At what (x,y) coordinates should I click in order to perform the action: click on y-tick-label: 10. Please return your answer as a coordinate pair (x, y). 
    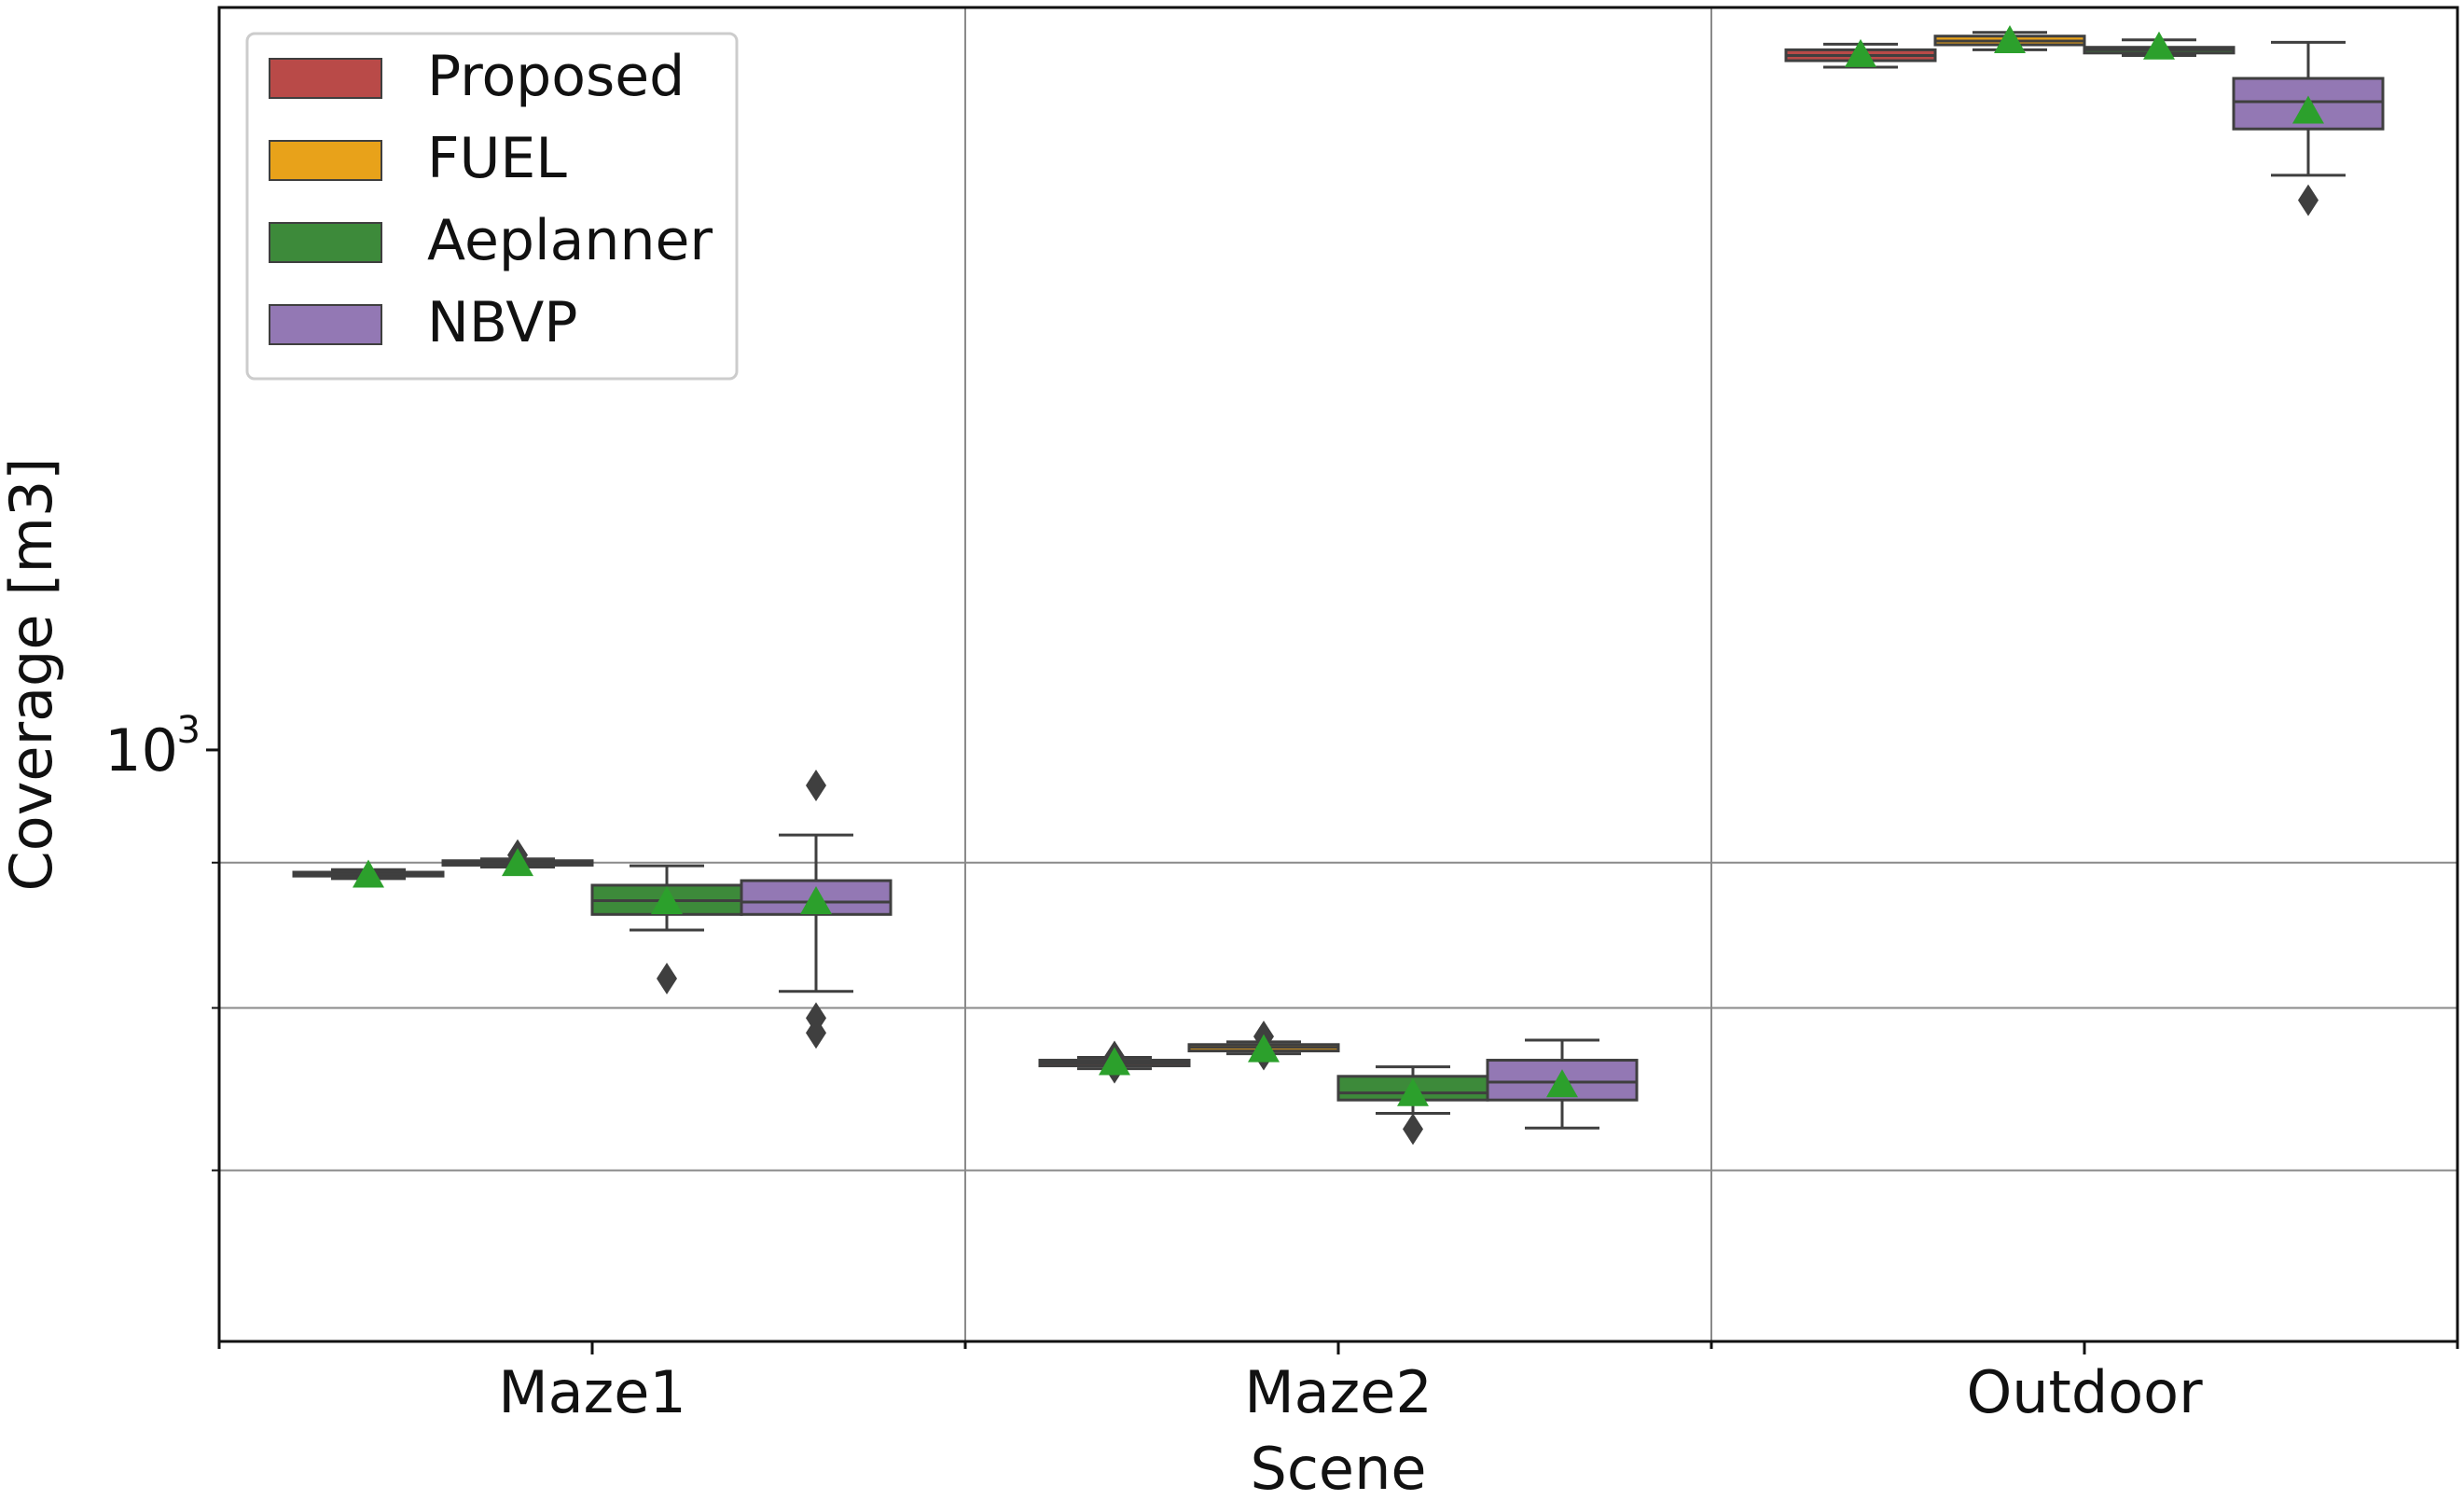
    Looking at the image, I should click on (141, 751).